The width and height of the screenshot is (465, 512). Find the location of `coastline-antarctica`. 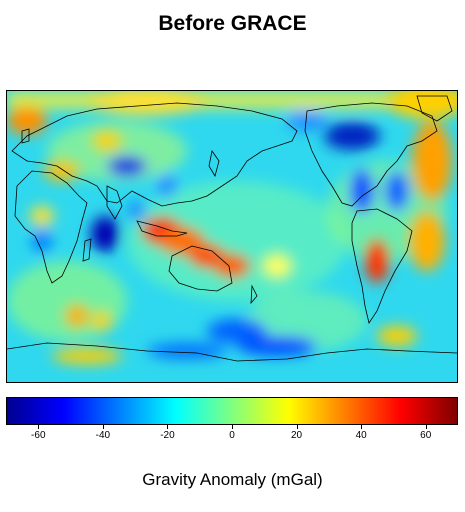

coastline-antarctica is located at coordinates (232, 352).